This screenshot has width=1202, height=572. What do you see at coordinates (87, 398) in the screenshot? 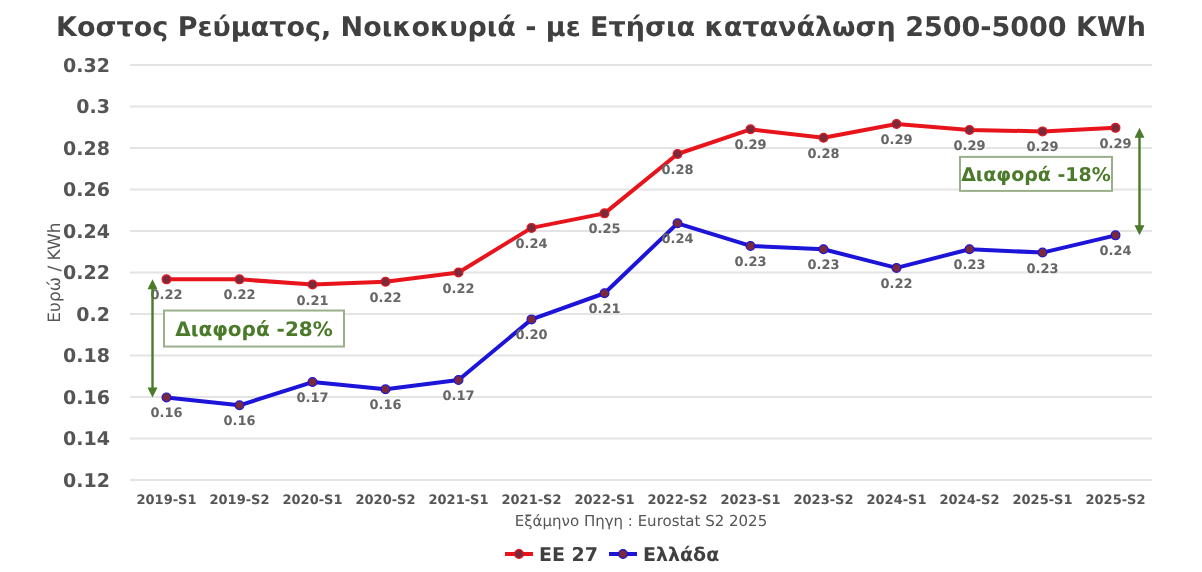
I see `y-tick-label: 0.16` at bounding box center [87, 398].